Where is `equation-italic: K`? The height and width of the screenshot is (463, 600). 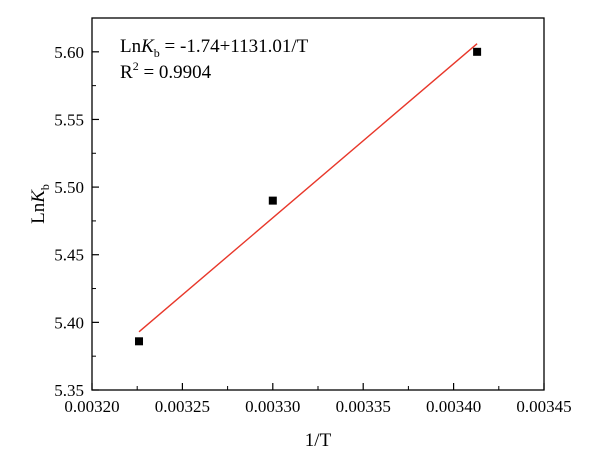
equation-italic: K is located at coordinates (147, 46).